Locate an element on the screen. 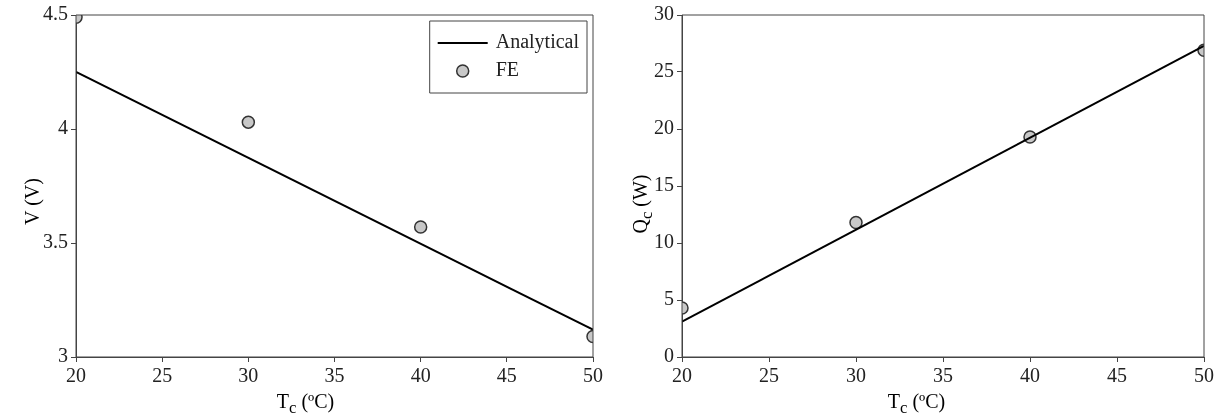 The image size is (1222, 420). legend-label: FE is located at coordinates (507, 69).